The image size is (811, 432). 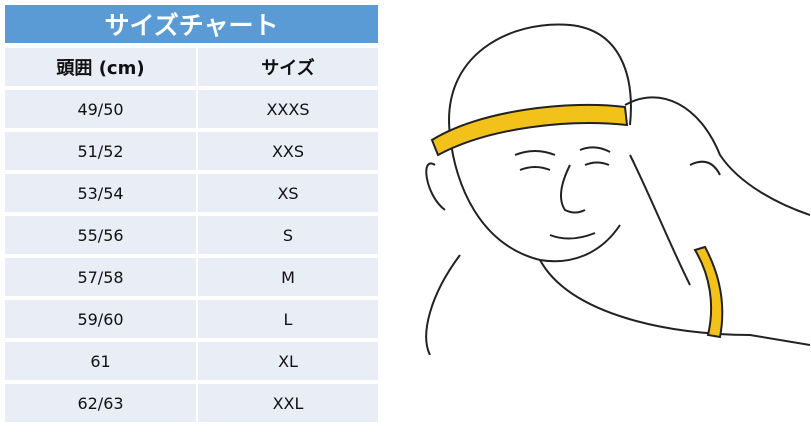 I want to click on cell-head-circumference: 51/52, so click(x=100, y=151).